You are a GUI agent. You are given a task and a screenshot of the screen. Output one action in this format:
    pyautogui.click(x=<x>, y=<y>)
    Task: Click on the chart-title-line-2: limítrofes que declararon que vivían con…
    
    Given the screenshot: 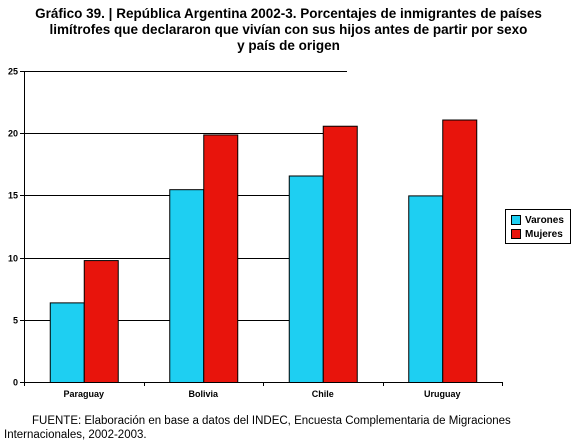 What is the action you would take?
    pyautogui.click(x=288, y=29)
    